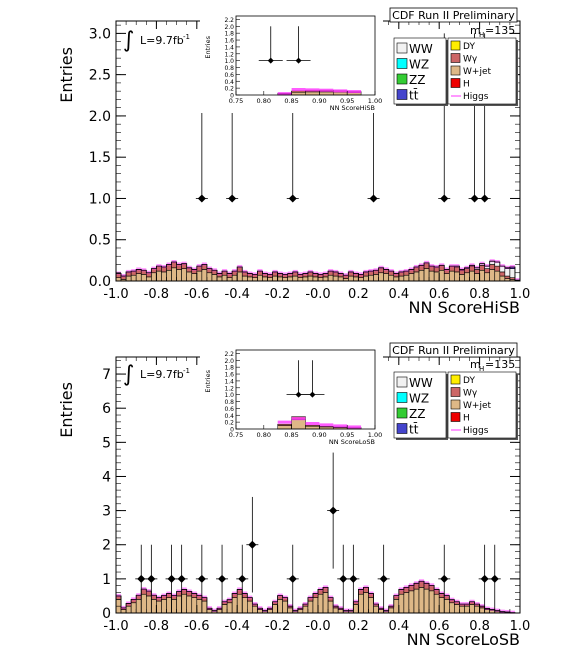  What do you see at coordinates (277, 294) in the screenshot?
I see `x-tick-label: -0.2` at bounding box center [277, 294].